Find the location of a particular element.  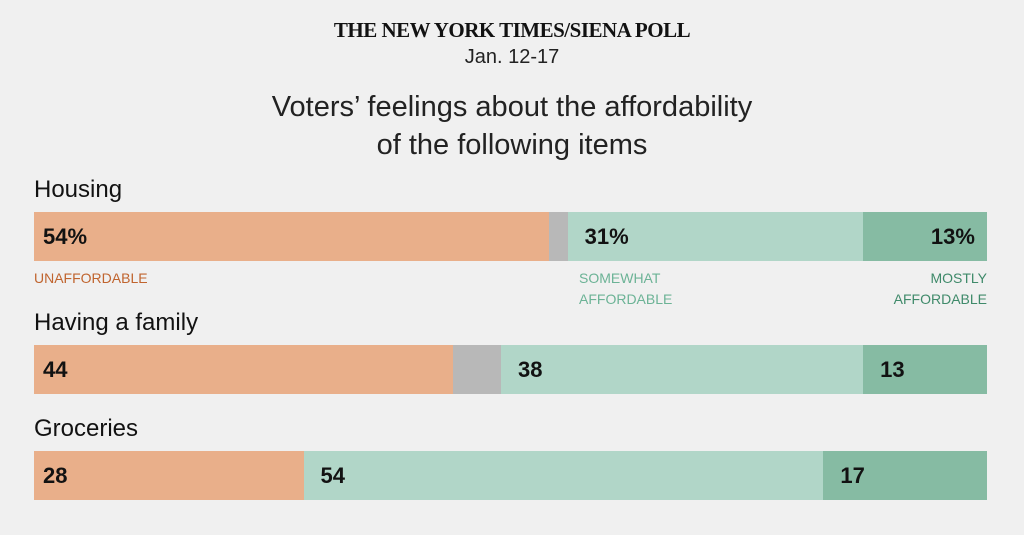

bar-groceries: 28 54 17 is located at coordinates (510, 475).